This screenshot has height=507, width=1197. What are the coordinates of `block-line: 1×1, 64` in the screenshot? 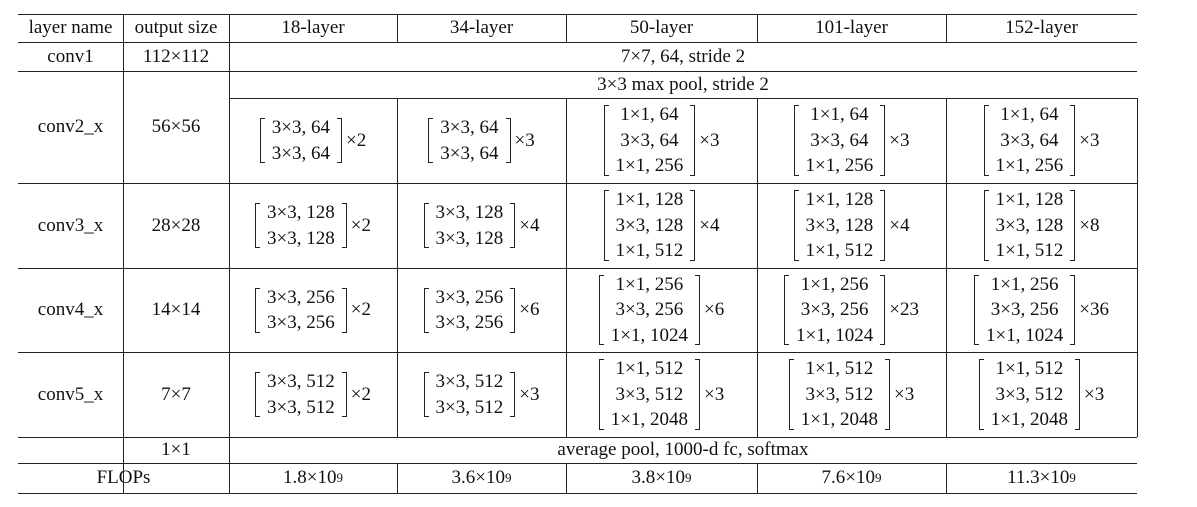 It's located at (1029, 115).